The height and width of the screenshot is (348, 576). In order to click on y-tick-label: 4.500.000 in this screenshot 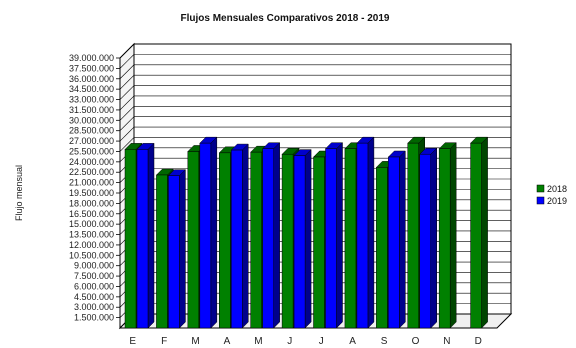, I will do `click(94, 297)`.